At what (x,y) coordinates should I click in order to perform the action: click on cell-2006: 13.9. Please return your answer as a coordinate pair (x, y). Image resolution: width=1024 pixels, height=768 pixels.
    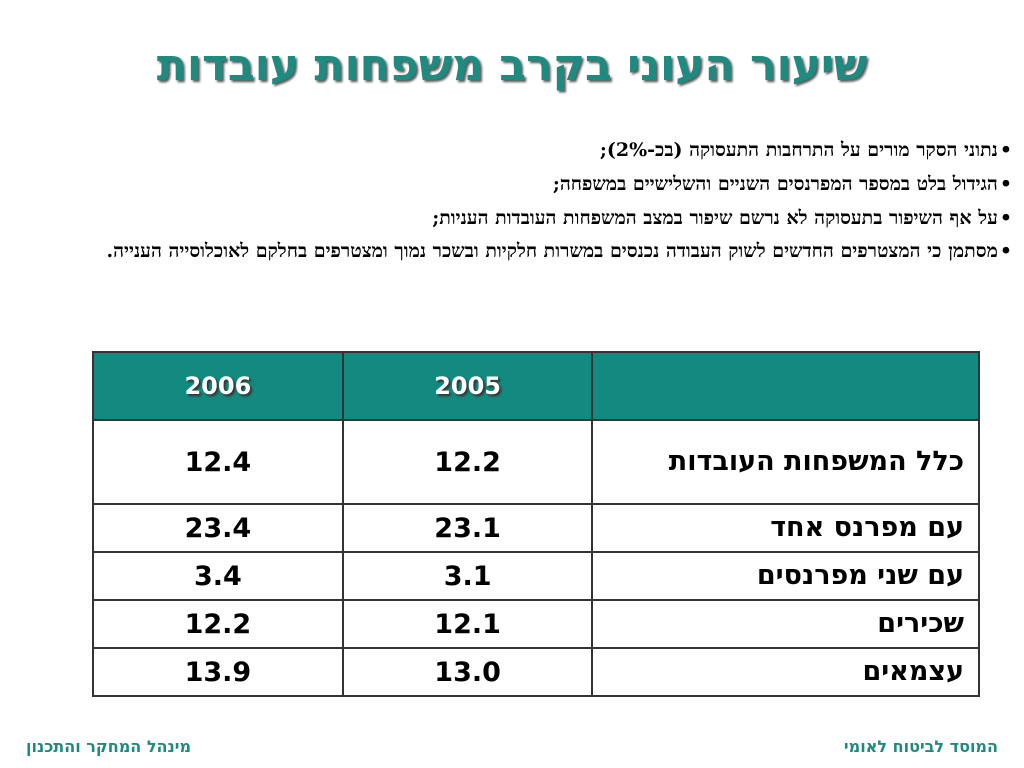
    Looking at the image, I should click on (218, 672).